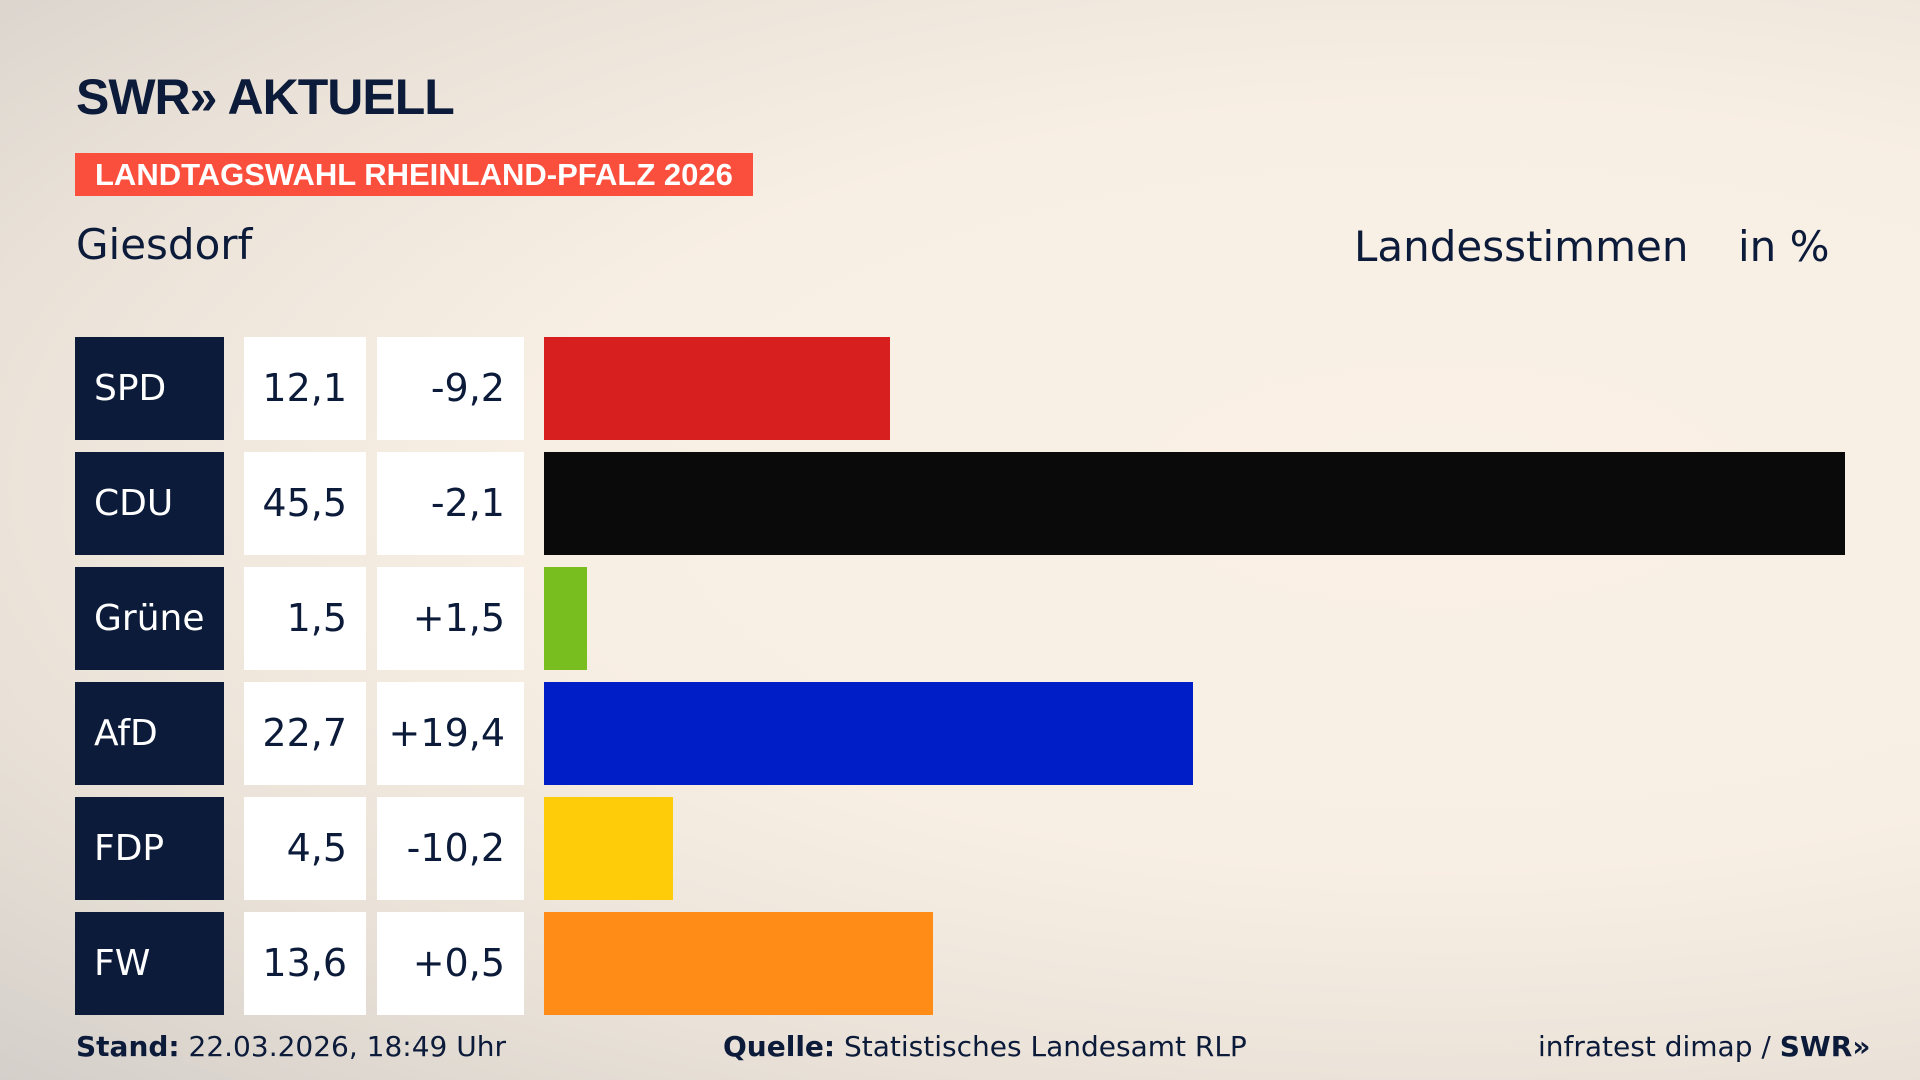 This screenshot has height=1080, width=1920. I want to click on value-label: 4,5, so click(305, 848).